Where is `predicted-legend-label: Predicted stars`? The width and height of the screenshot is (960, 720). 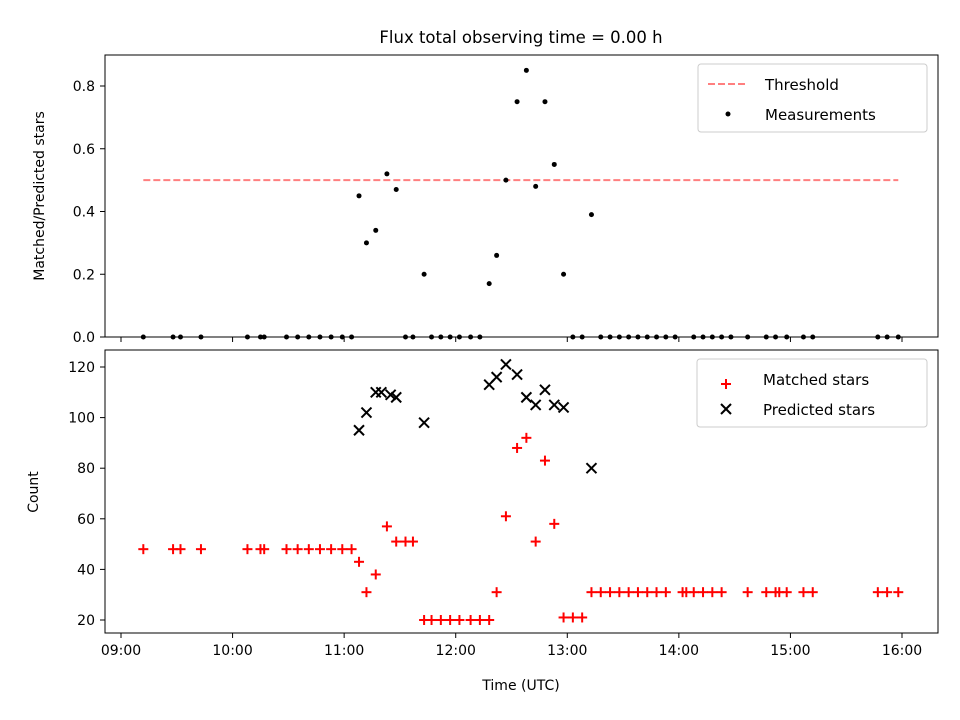
predicted-legend-label: Predicted stars is located at coordinates (819, 410).